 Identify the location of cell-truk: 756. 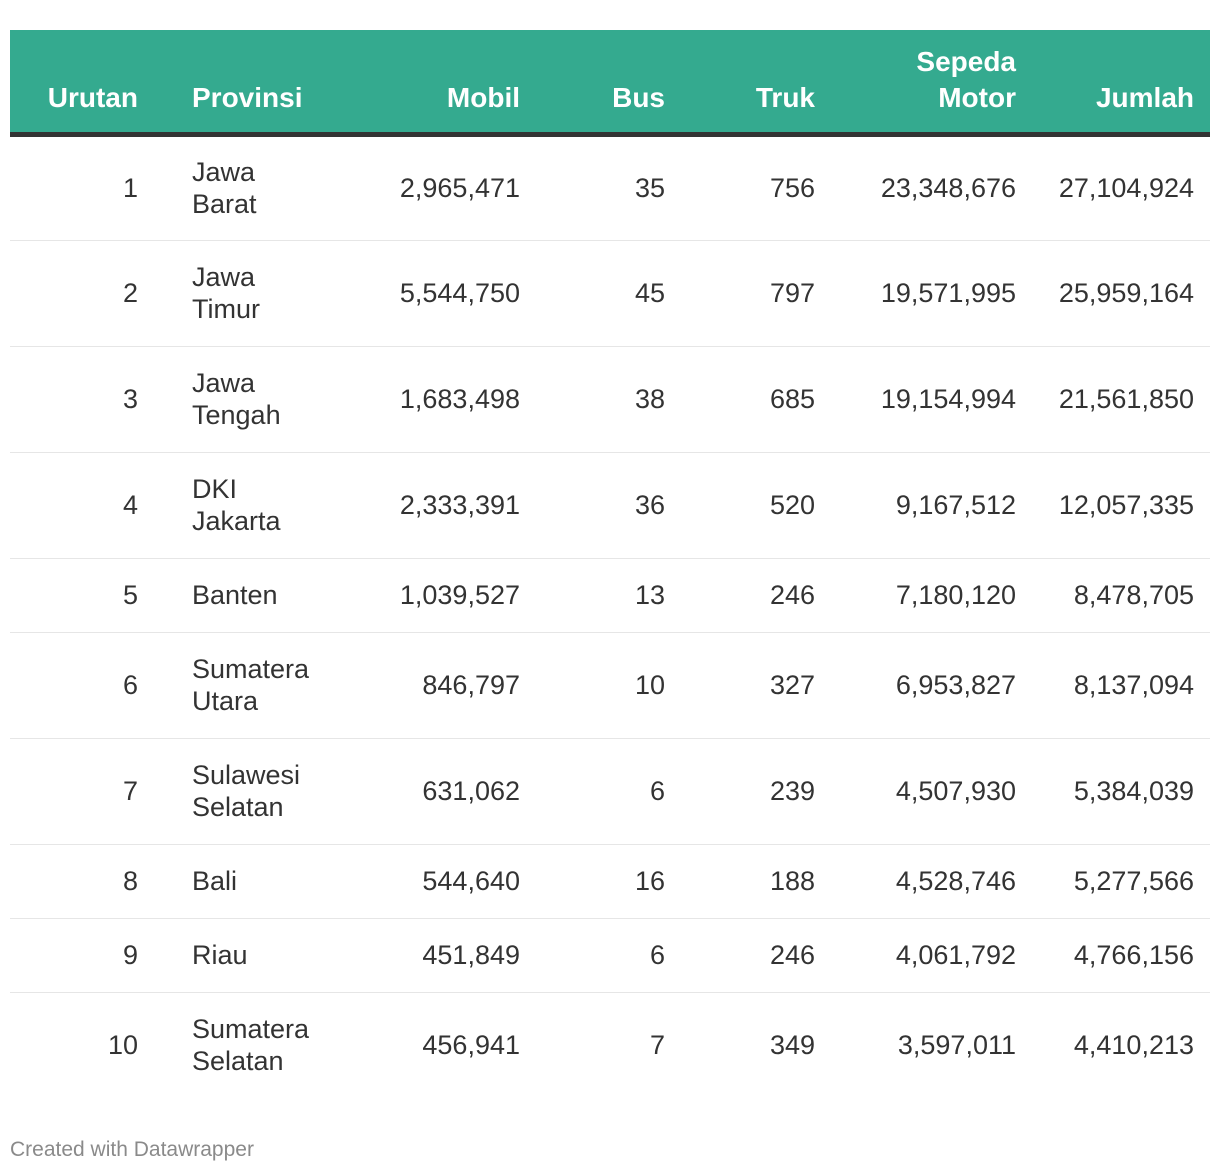
(792, 188).